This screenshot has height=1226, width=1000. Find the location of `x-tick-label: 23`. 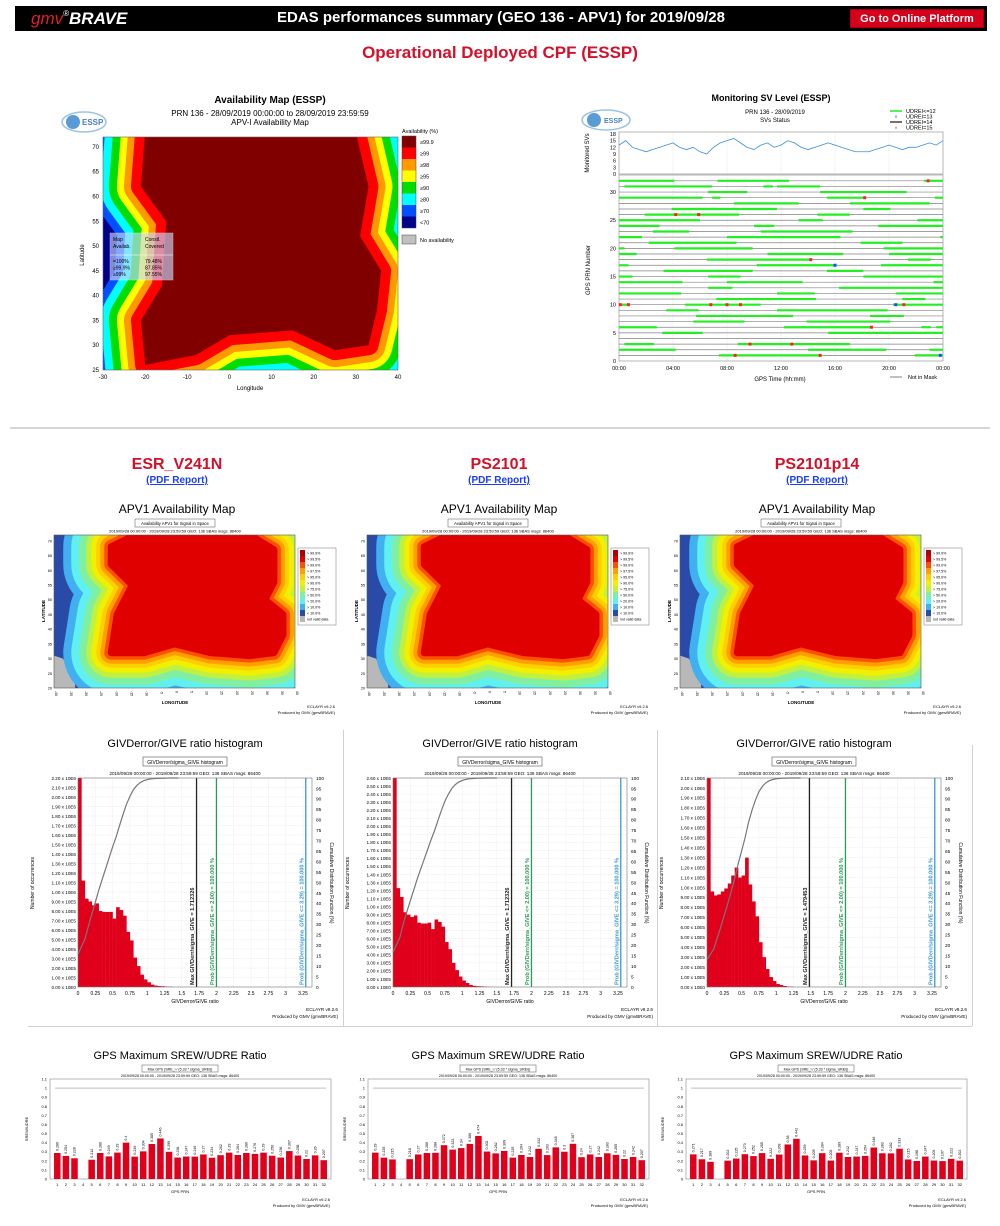

x-tick-label: 23 is located at coordinates (882, 1184).